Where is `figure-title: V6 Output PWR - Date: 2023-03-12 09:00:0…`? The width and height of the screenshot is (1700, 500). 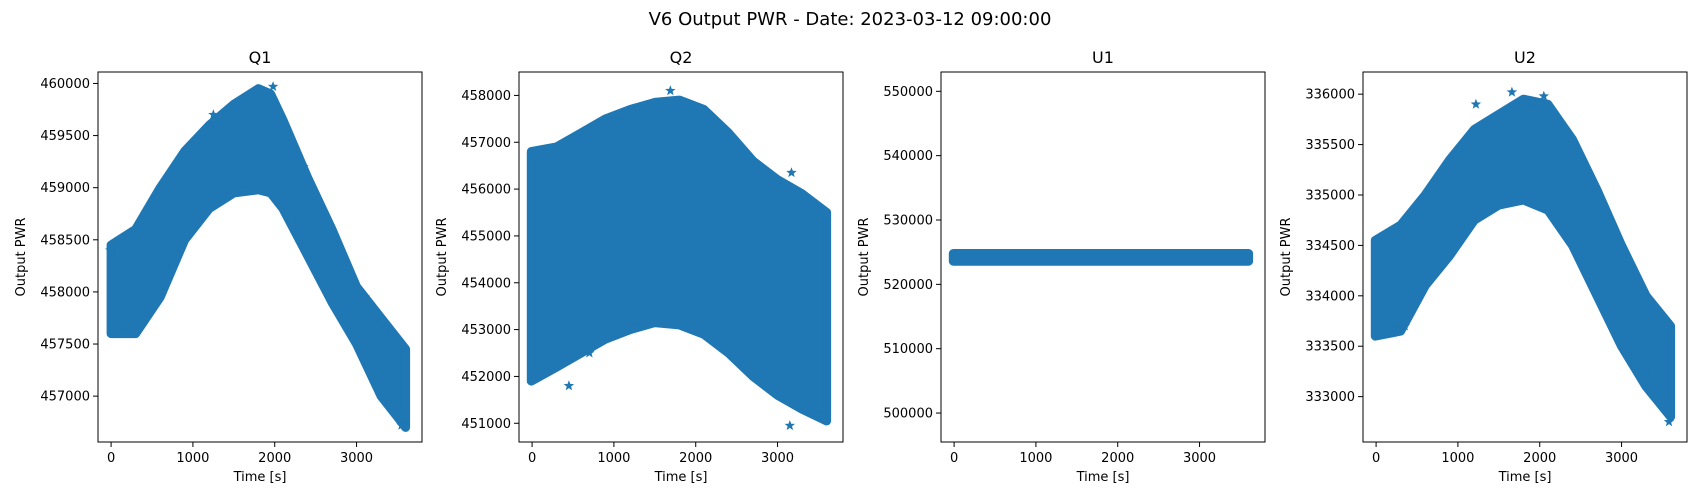 figure-title: V6 Output PWR - Date: 2023-03-12 09:00:0… is located at coordinates (850, 19).